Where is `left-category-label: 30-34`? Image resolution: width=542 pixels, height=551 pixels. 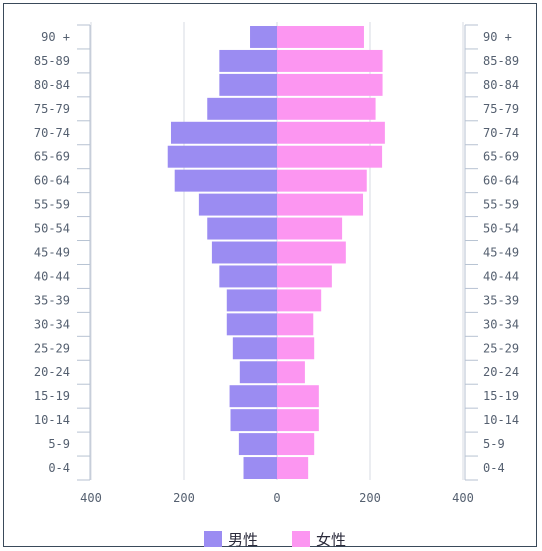
left-category-label: 30-34 is located at coordinates (52, 324).